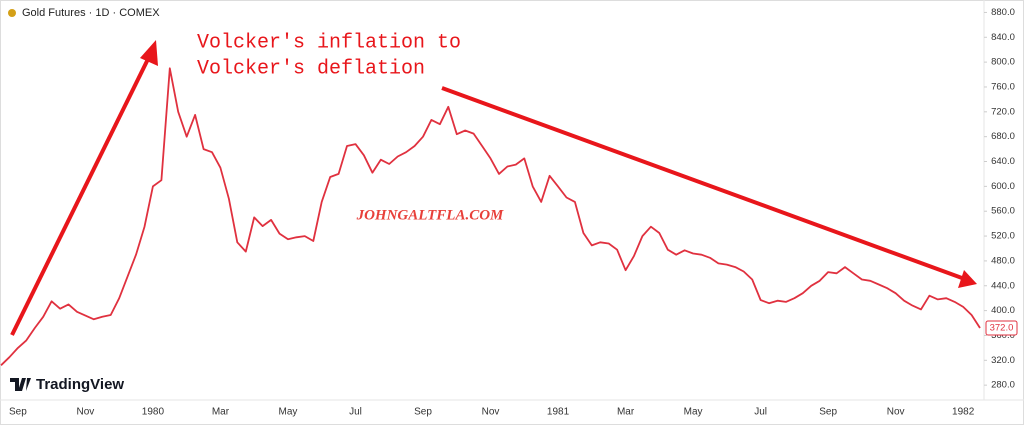 The width and height of the screenshot is (1024, 425). I want to click on y-tick-label: 480.0, so click(1003, 260).